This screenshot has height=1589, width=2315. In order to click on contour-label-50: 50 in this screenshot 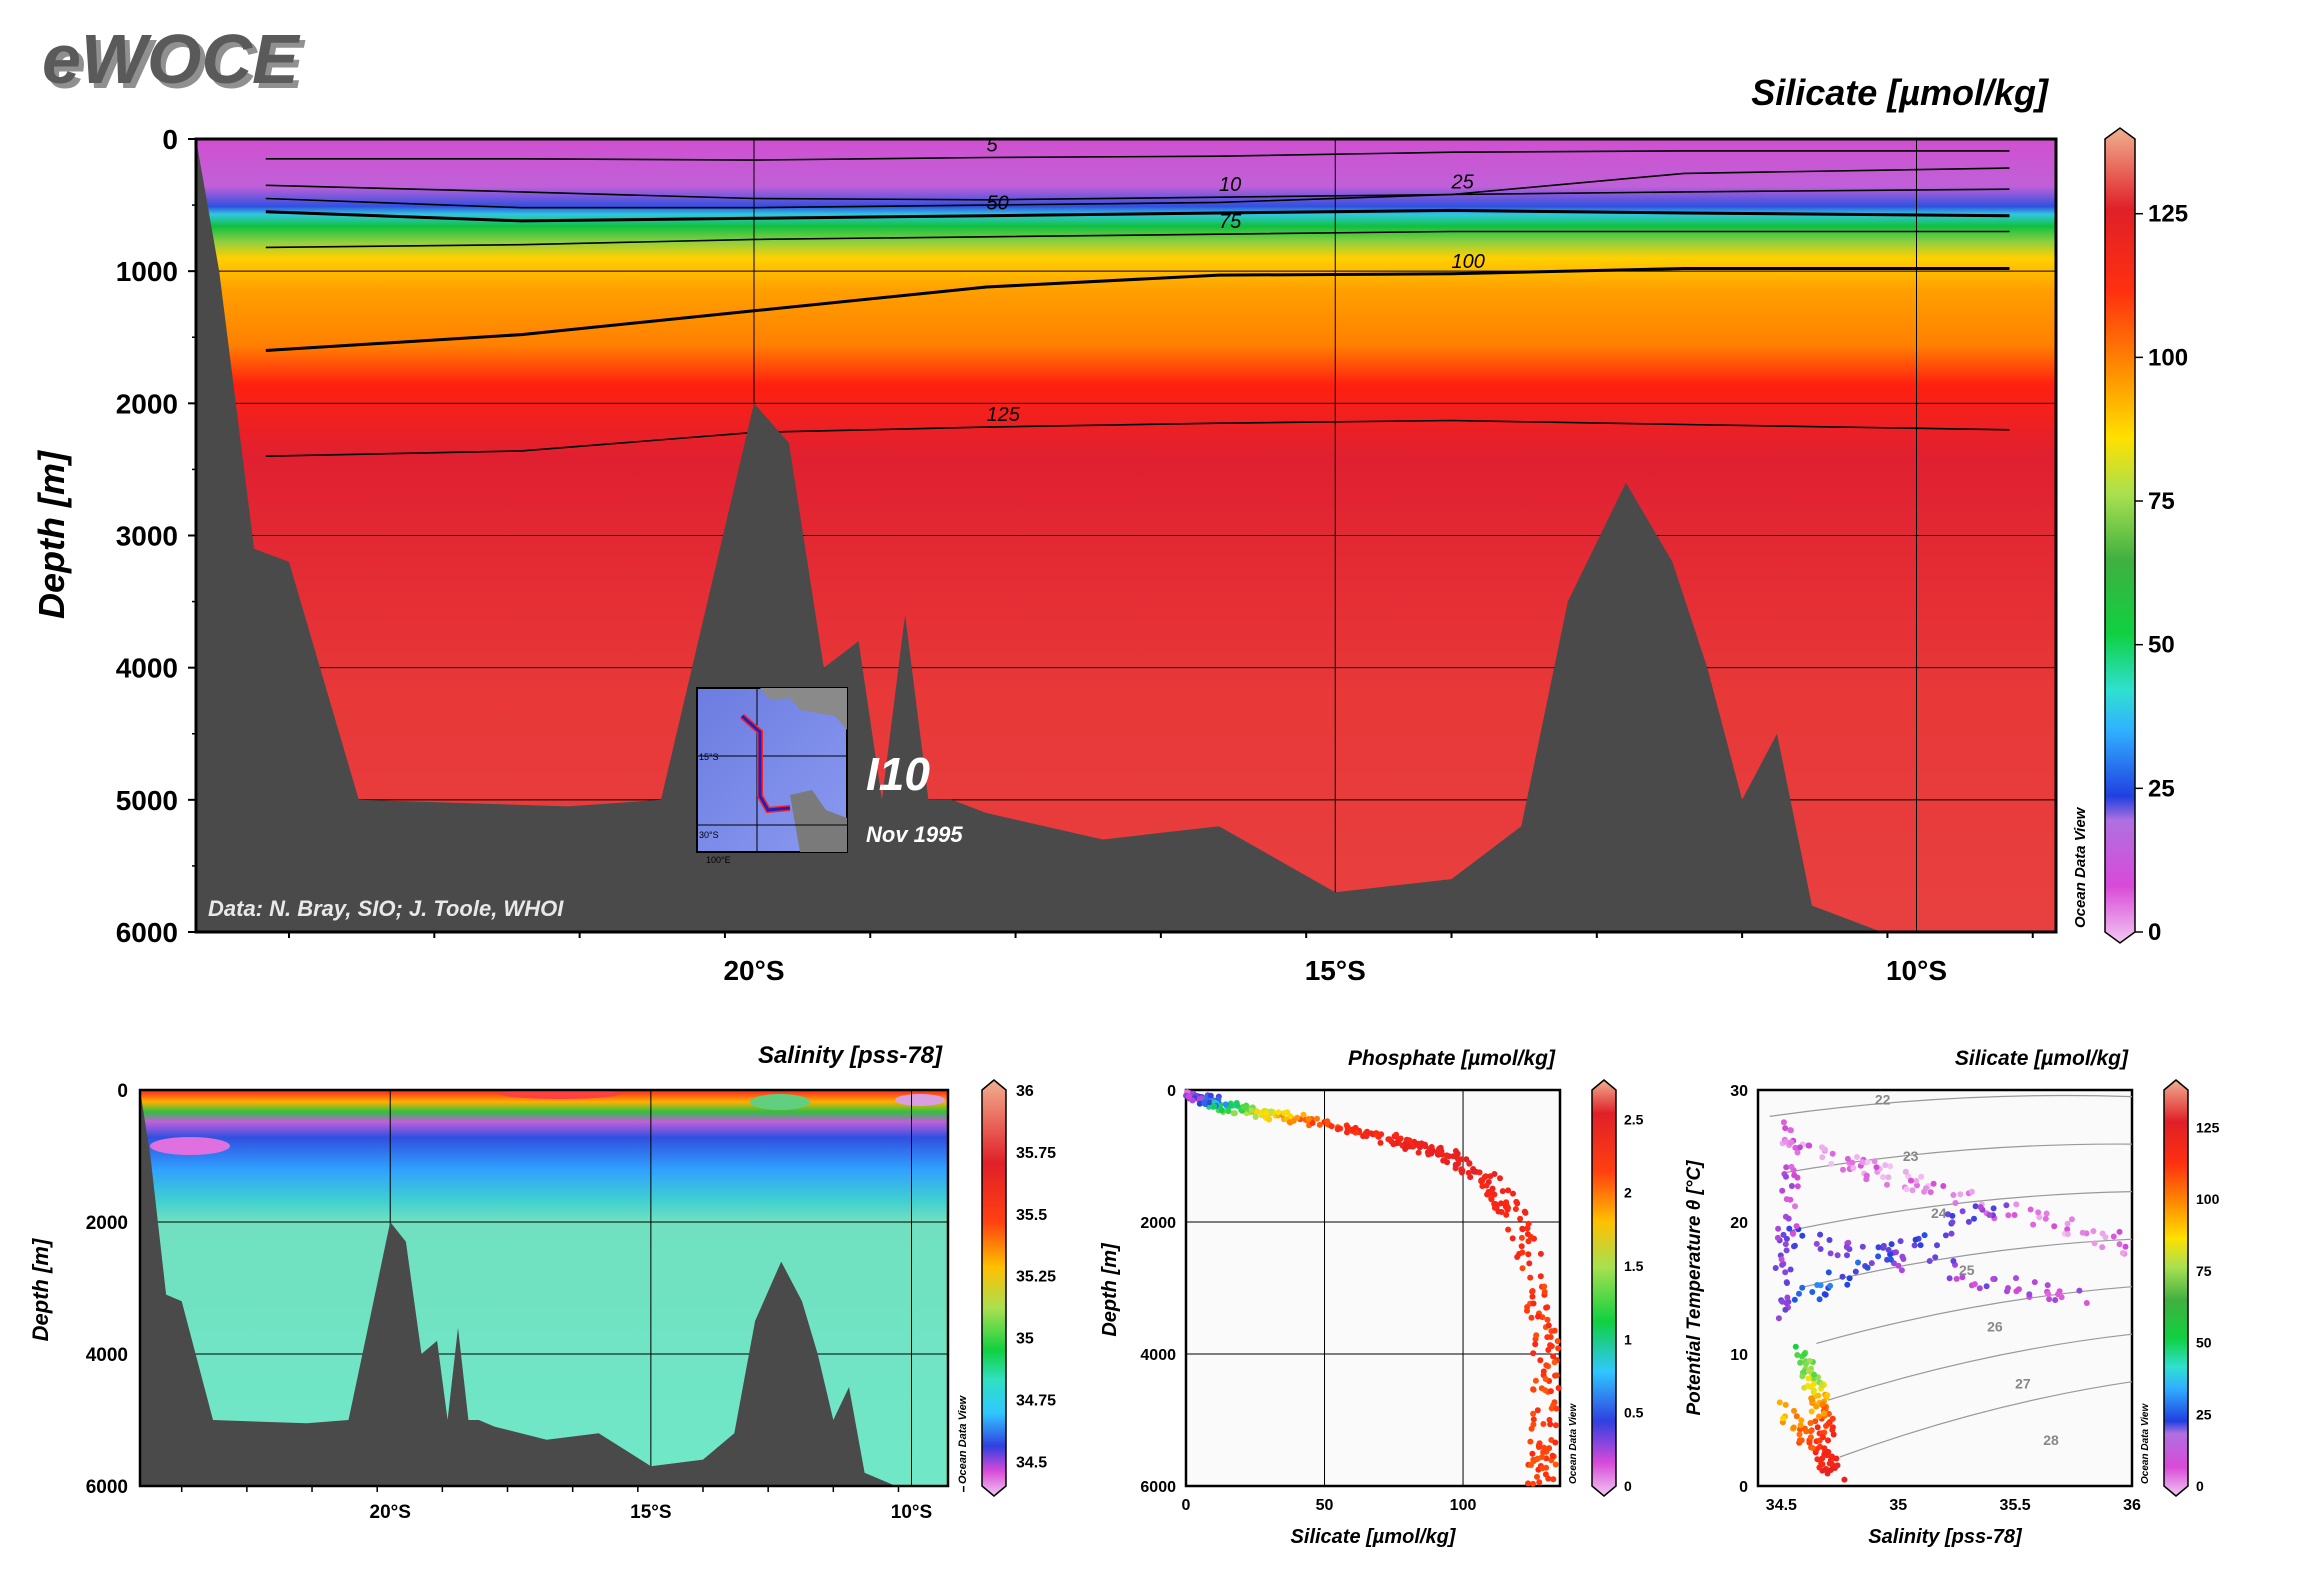, I will do `click(998, 204)`.